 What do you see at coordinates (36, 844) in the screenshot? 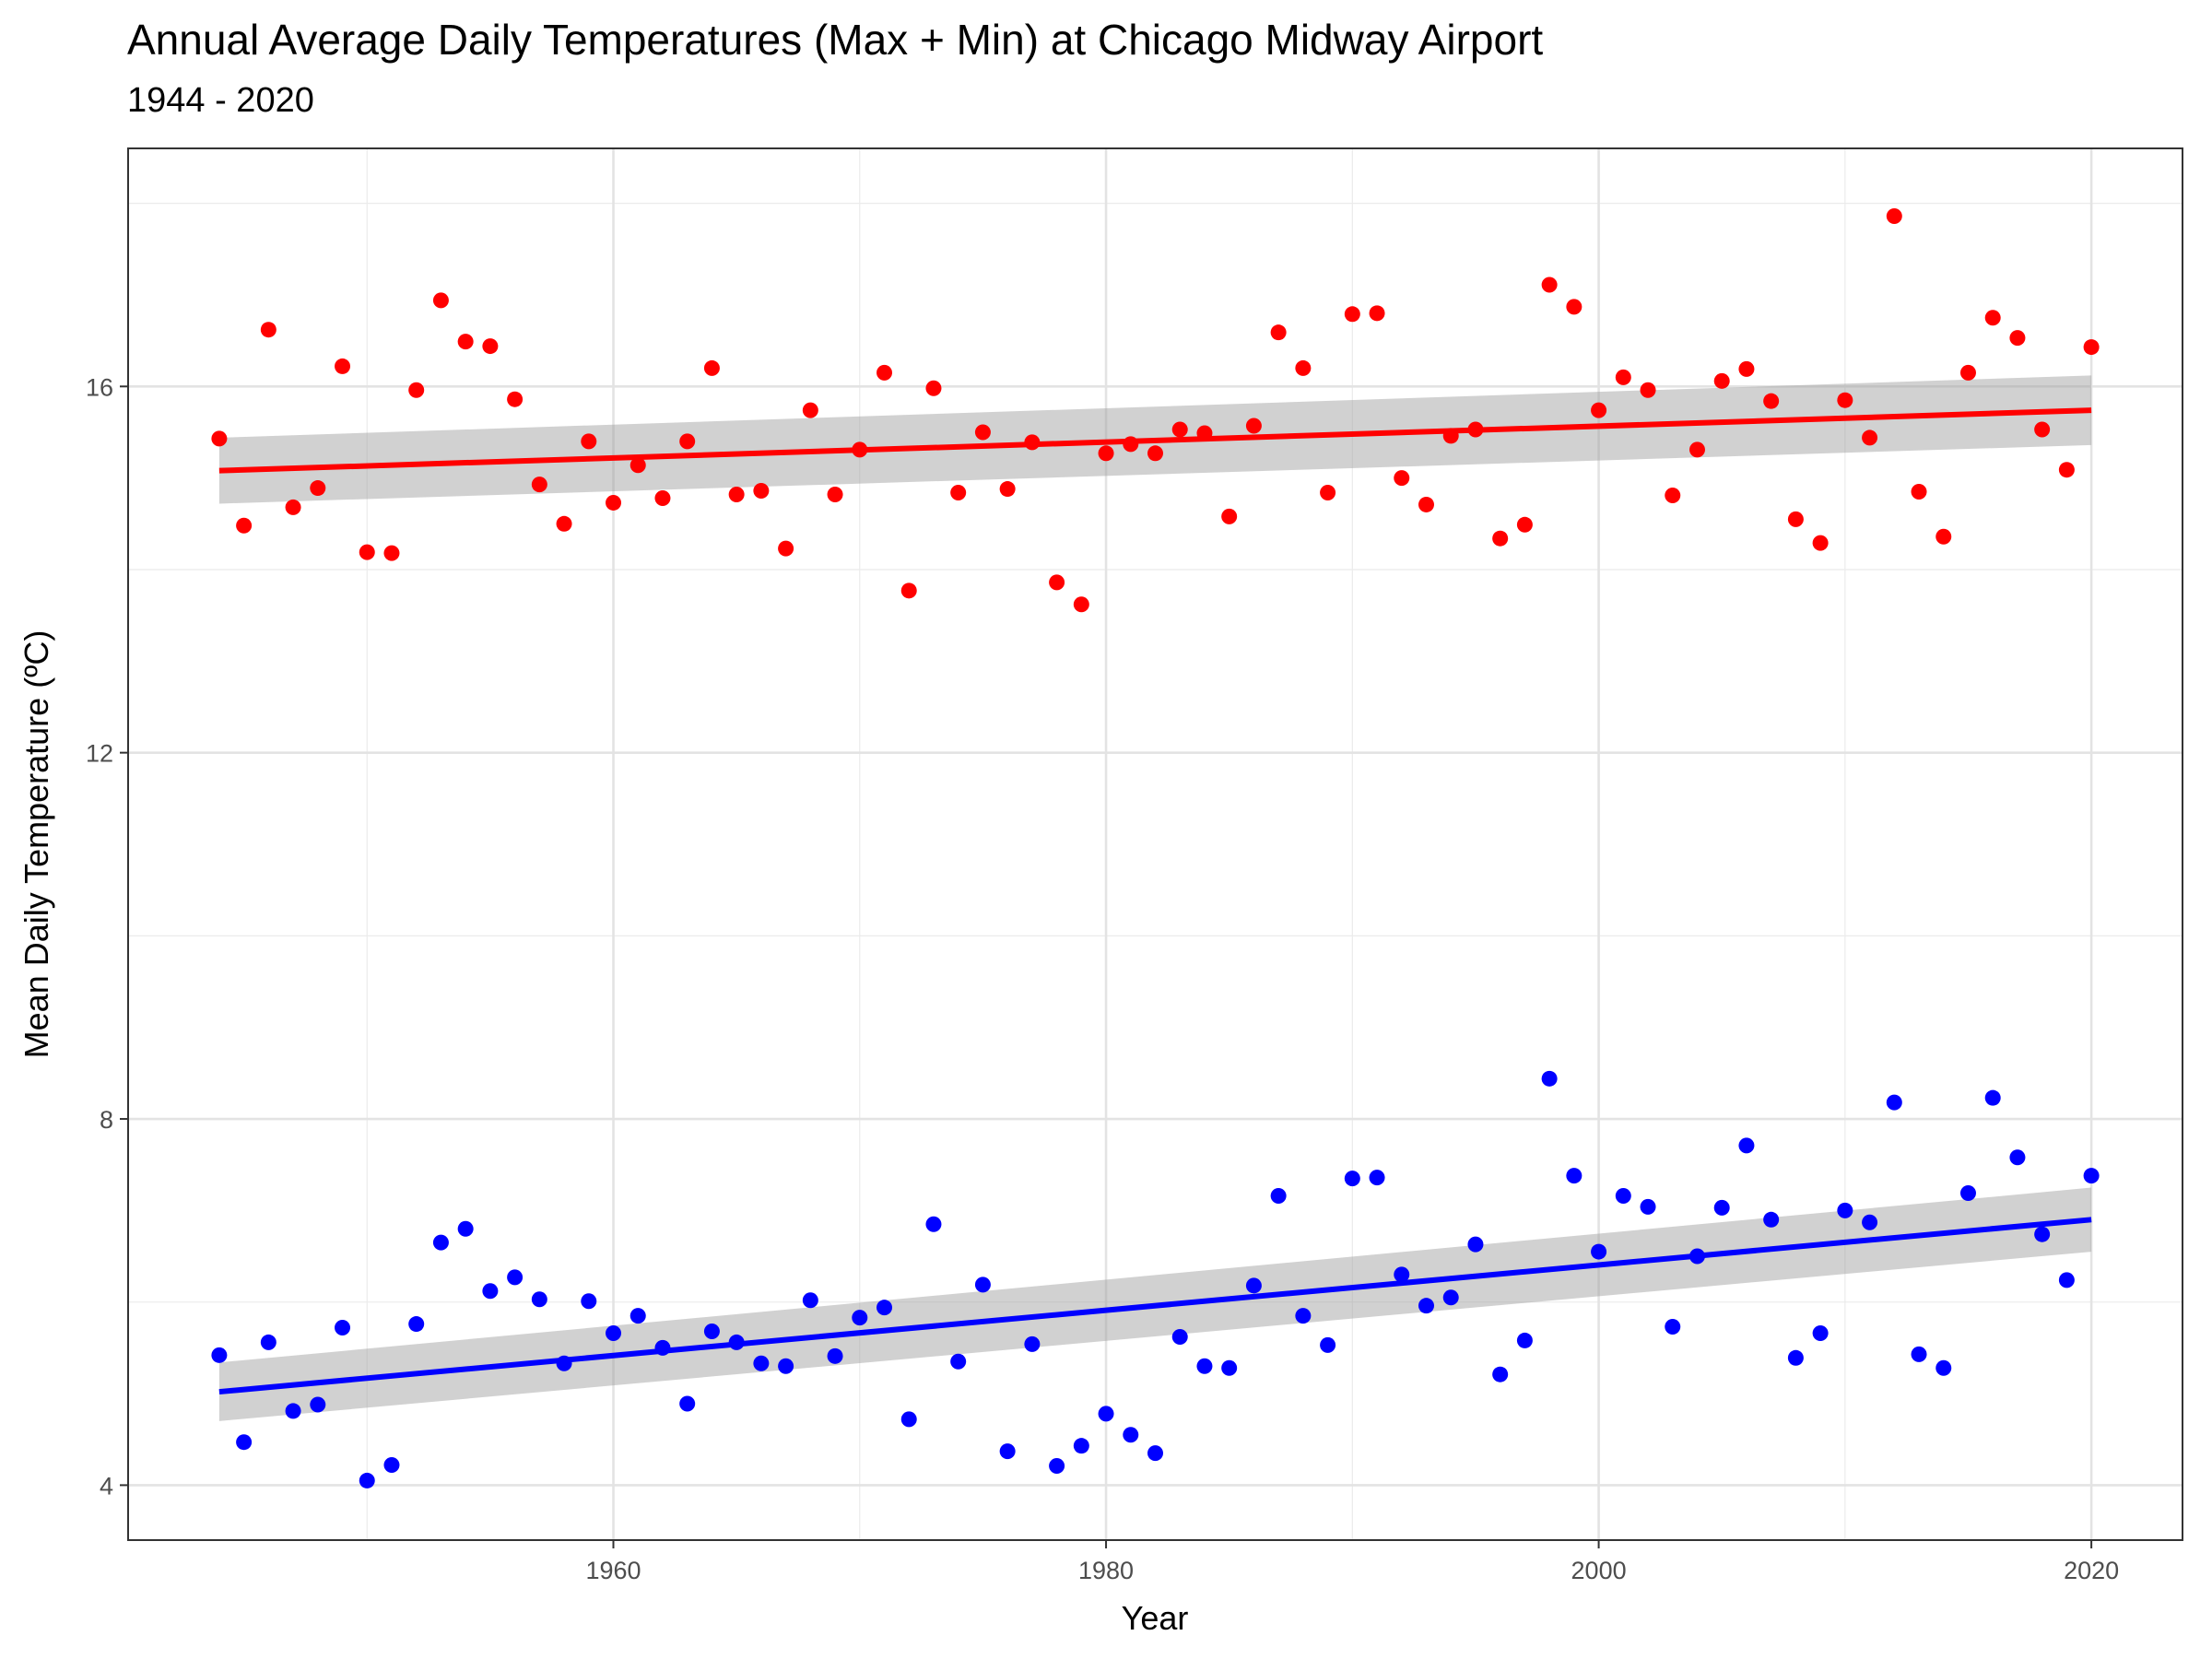
I see `y-axis-title: Mean Daily Temperature (ºC)` at bounding box center [36, 844].